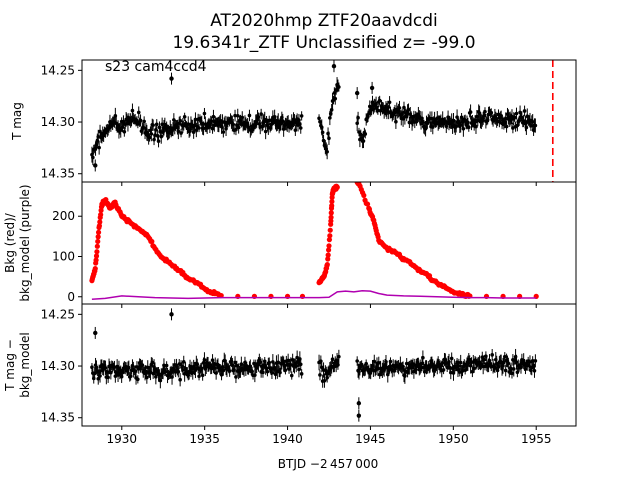 Image resolution: width=640 pixels, height=485 pixels. Describe the element at coordinates (287, 439) in the screenshot. I see `x-tick-label: 1940` at that location.